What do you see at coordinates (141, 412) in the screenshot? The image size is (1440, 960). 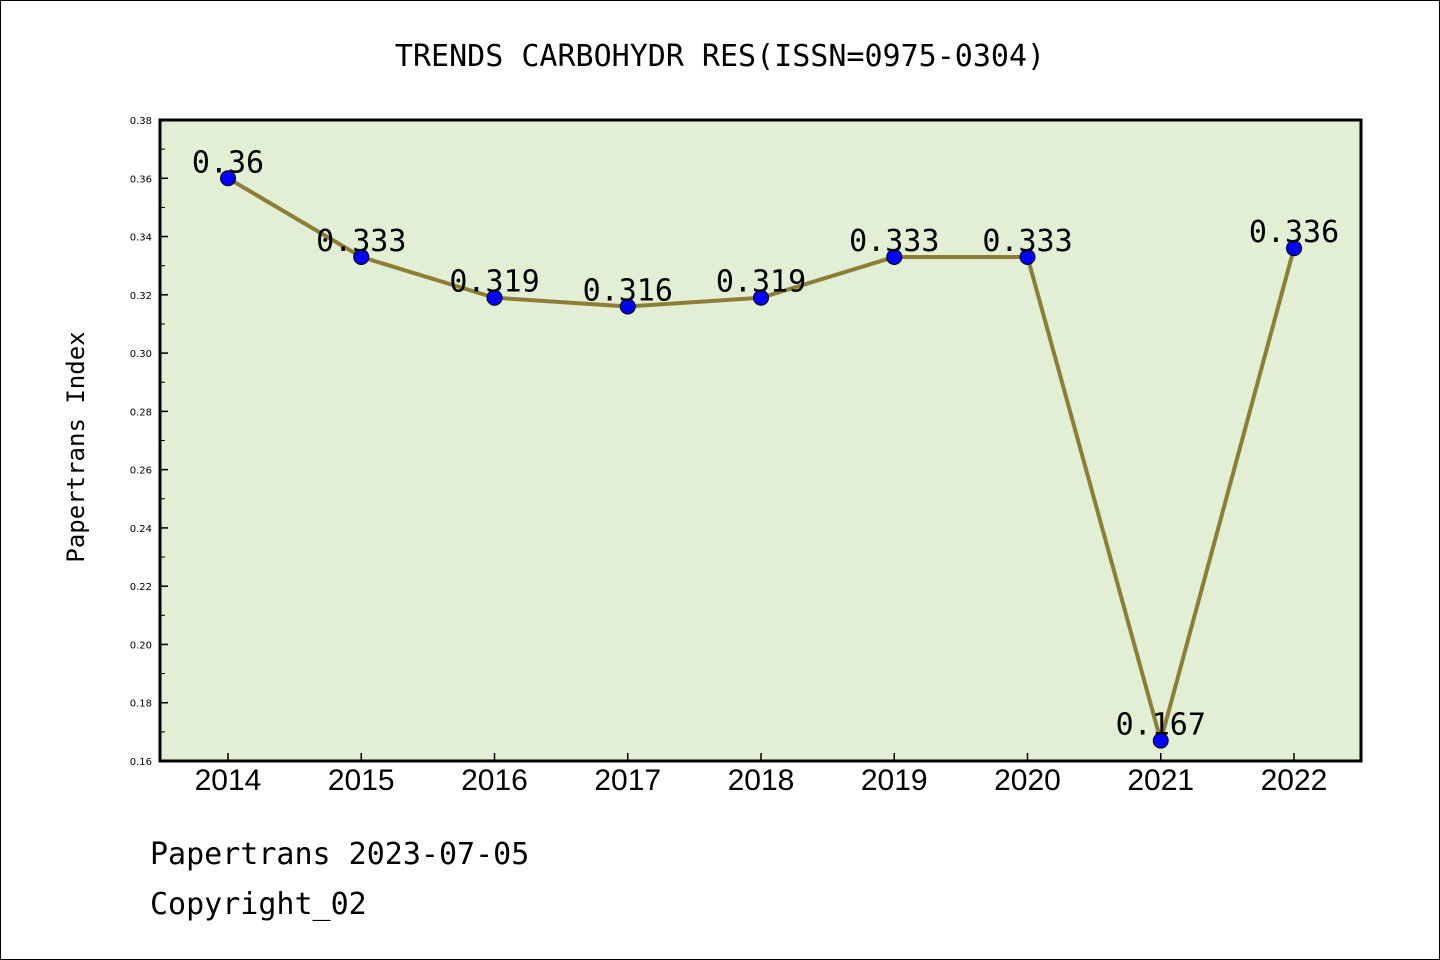 I see `y-tick-label: 0.28` at bounding box center [141, 412].